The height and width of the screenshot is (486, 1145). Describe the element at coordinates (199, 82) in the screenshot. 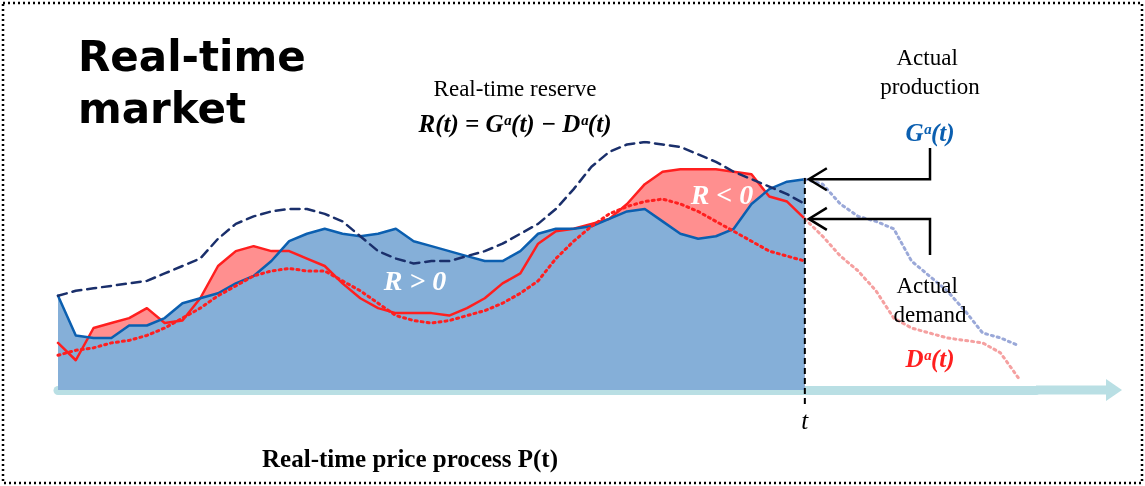

I see `chart-title: Real-time market` at that location.